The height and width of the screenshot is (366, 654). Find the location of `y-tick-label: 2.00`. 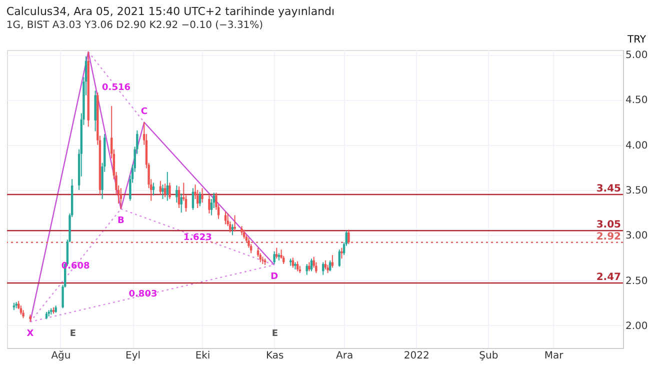

y-tick-label: 2.00 is located at coordinates (637, 326).